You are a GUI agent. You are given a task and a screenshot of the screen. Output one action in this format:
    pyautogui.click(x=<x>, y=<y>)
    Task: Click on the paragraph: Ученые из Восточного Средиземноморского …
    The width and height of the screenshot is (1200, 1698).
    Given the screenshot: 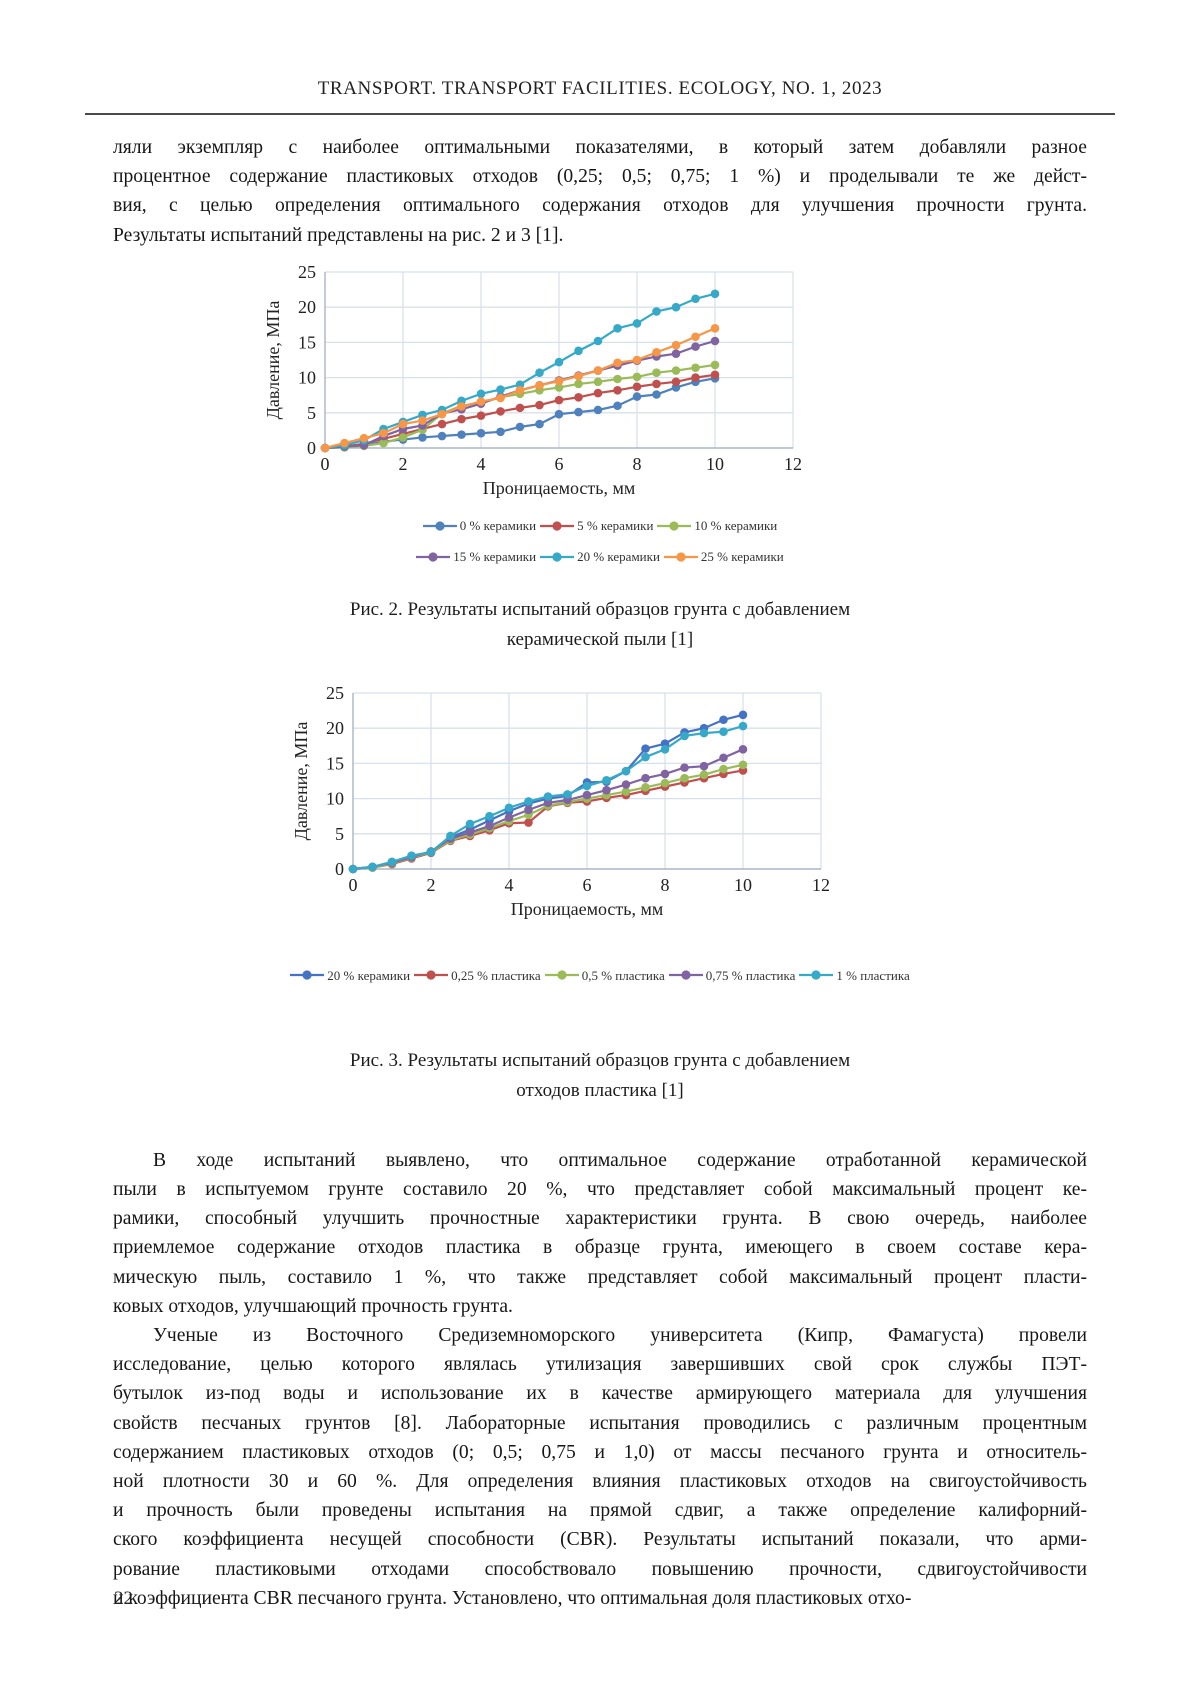 What is the action you would take?
    pyautogui.click(x=600, y=1467)
    